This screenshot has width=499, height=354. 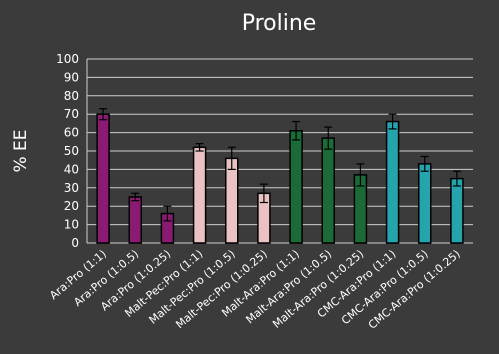 I want to click on y-tick-label: 10, so click(x=71, y=225).